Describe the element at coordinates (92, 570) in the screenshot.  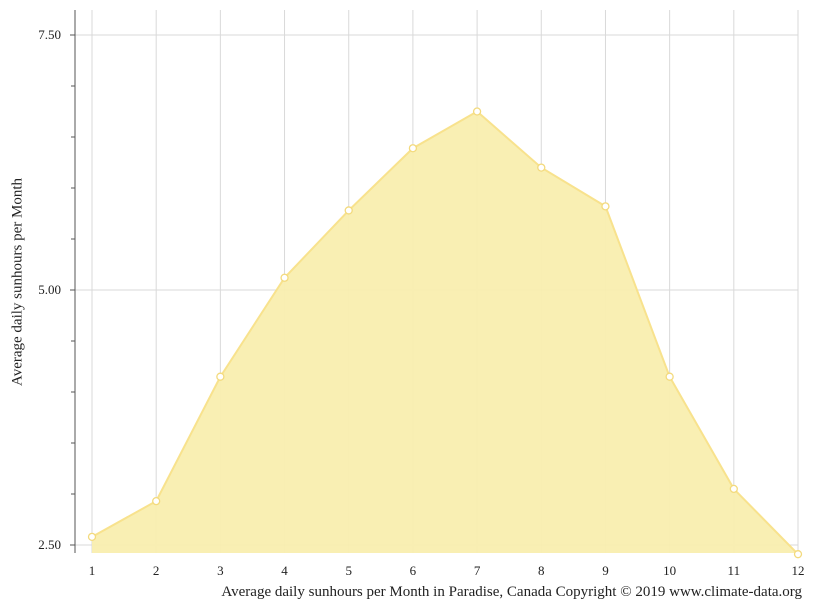
I see `x-tick-label: 1` at that location.